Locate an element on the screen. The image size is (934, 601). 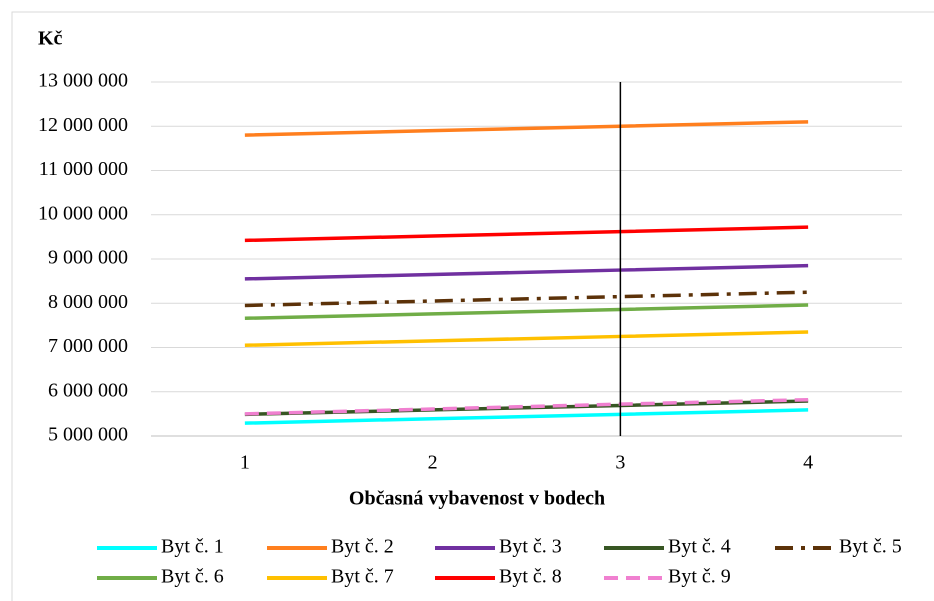
x-tick-label: 4 is located at coordinates (808, 463).